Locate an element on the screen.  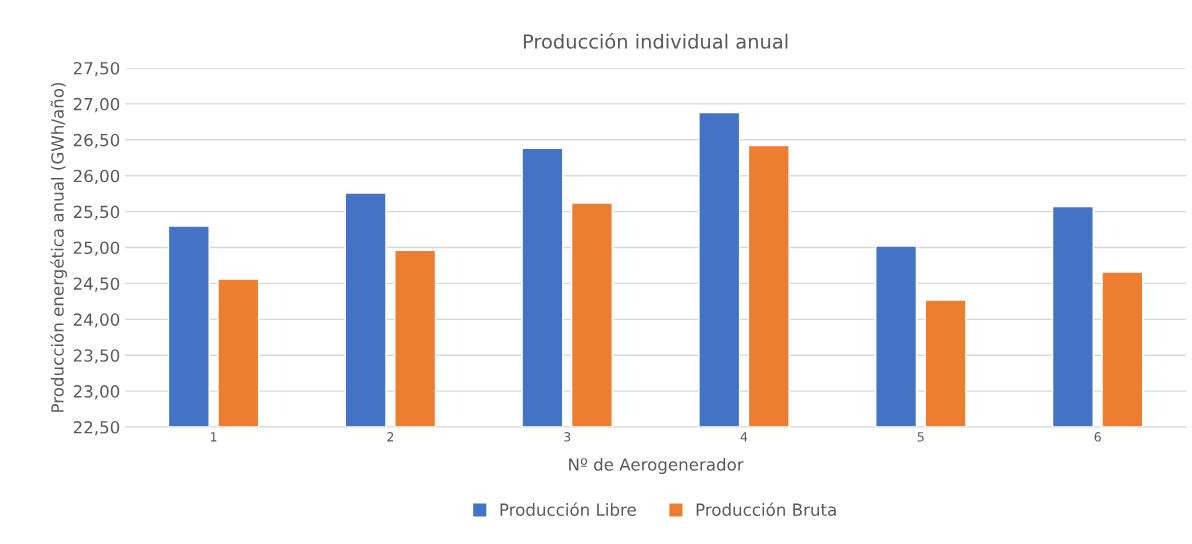
y-tick-label: 23,50 is located at coordinates (96, 356).